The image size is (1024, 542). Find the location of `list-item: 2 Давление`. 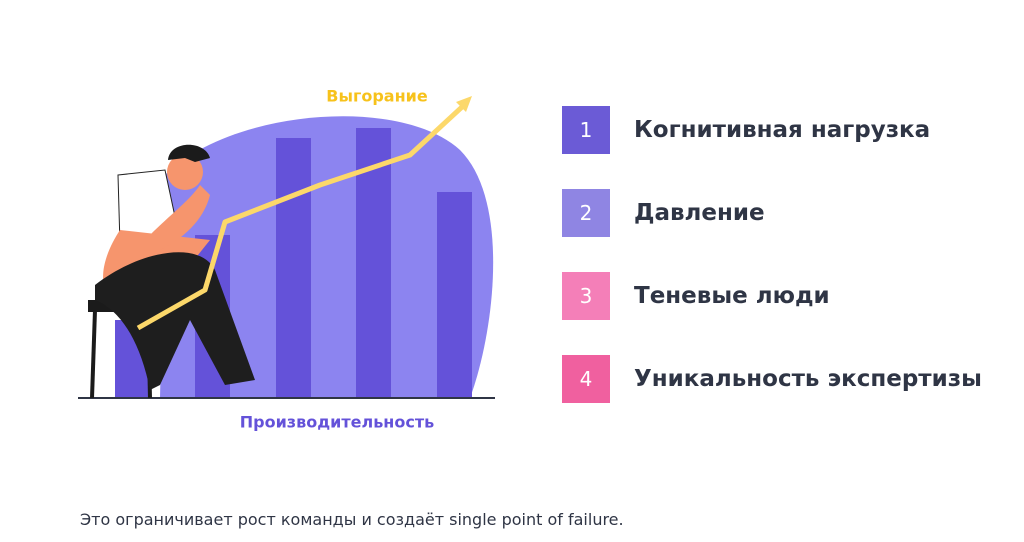

list-item: 2 Давление is located at coordinates (663, 213).